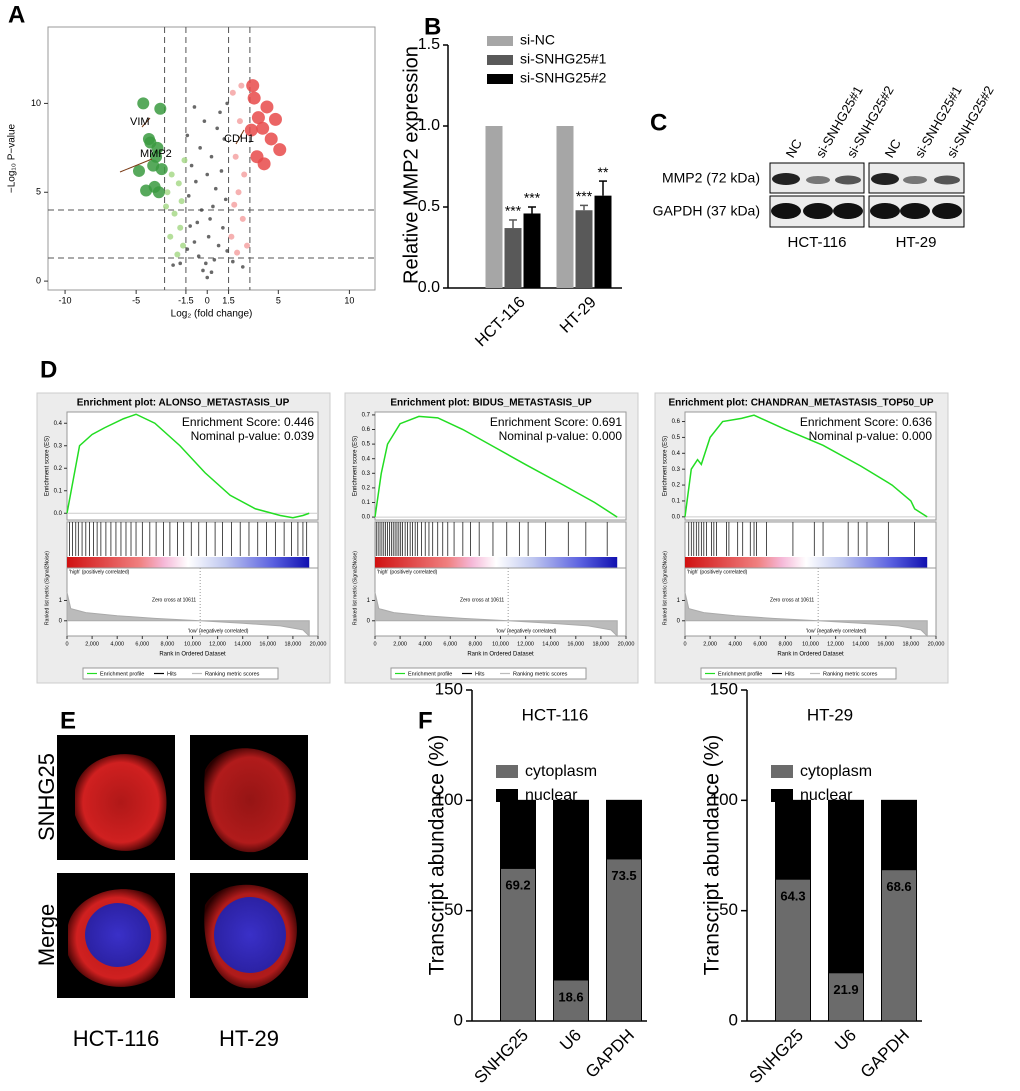 The height and width of the screenshot is (1091, 1020). Describe the element at coordinates (496, 466) in the screenshot. I see `es-curve` at that location.